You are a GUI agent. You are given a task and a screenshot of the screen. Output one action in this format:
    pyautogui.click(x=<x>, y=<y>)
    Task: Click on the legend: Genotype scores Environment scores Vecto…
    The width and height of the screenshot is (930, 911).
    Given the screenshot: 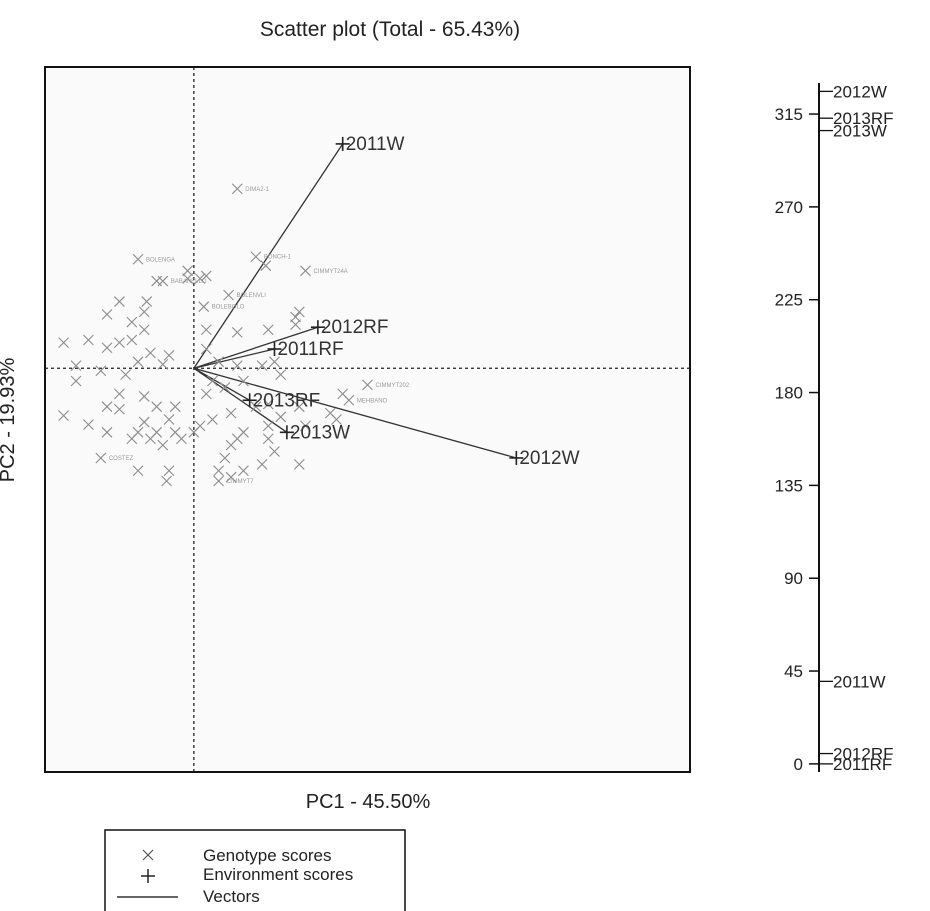 What is the action you would take?
    pyautogui.click(x=255, y=870)
    